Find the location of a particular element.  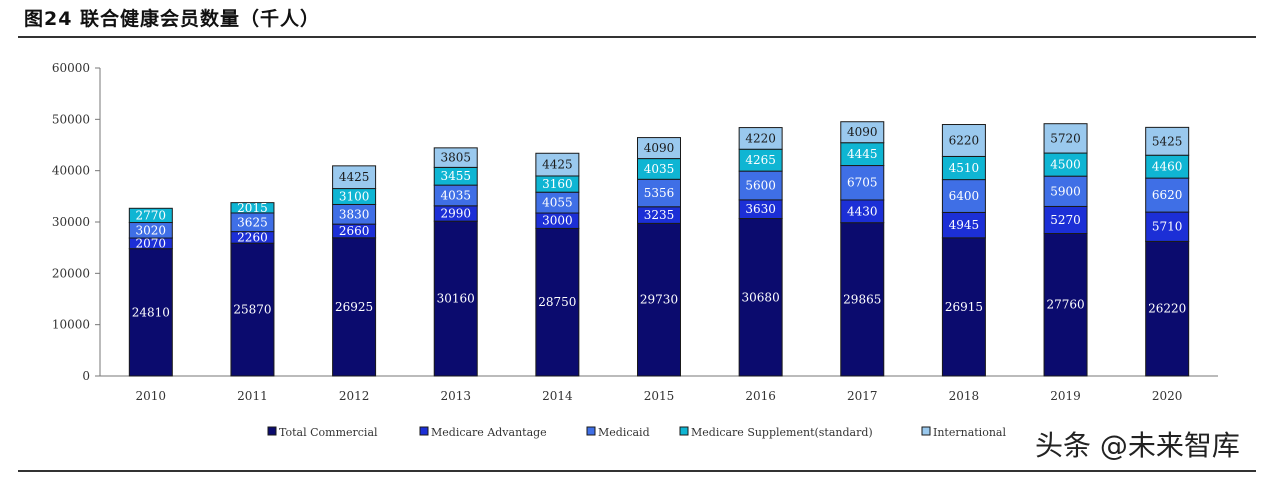

y-tick-label: 10000 is located at coordinates (71, 325).